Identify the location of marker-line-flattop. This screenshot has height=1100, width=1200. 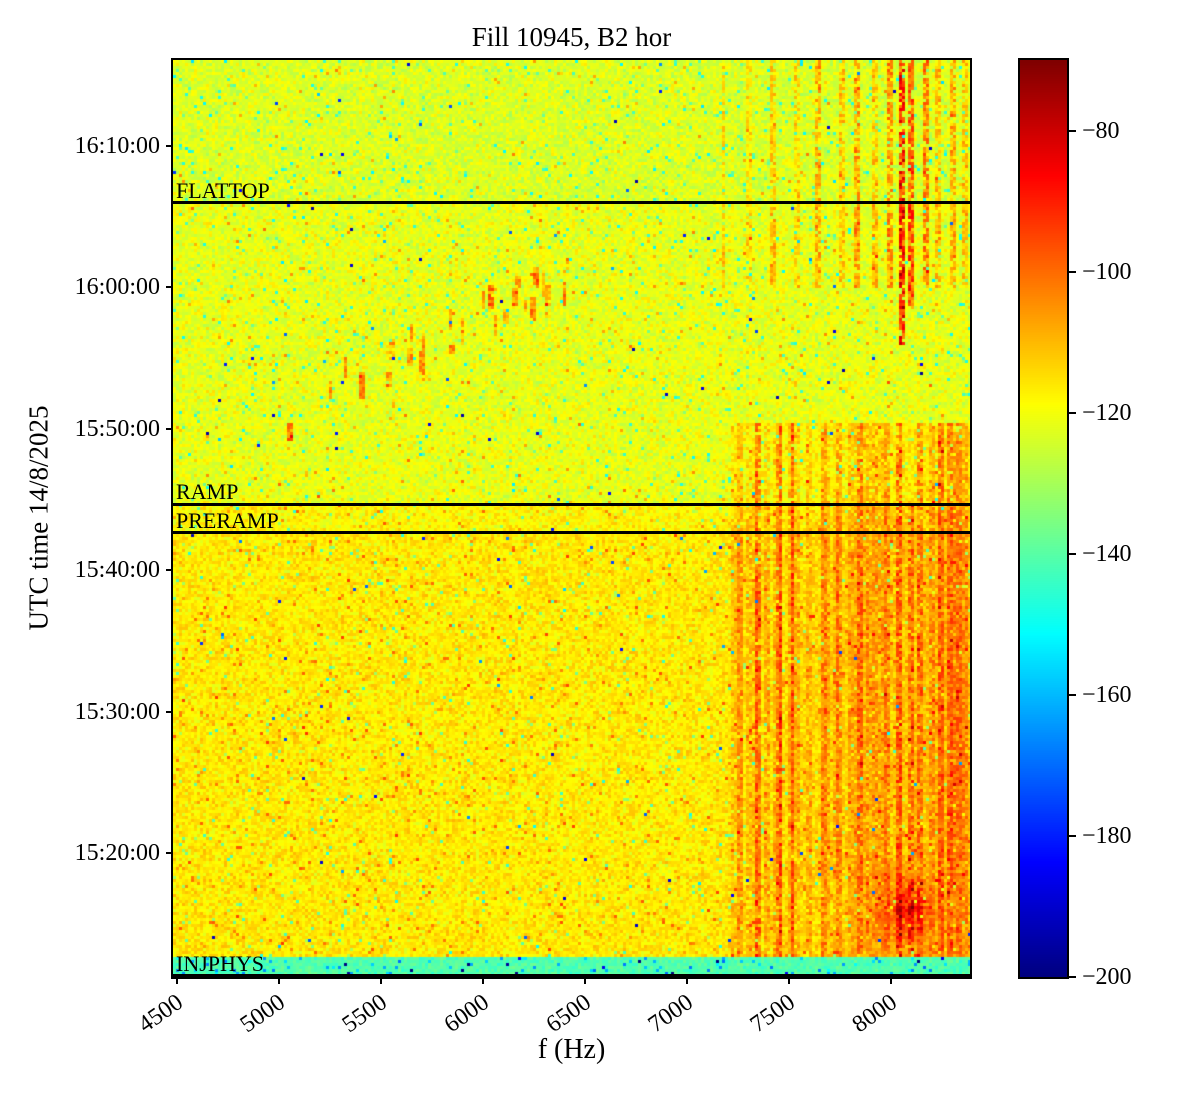
(571, 203).